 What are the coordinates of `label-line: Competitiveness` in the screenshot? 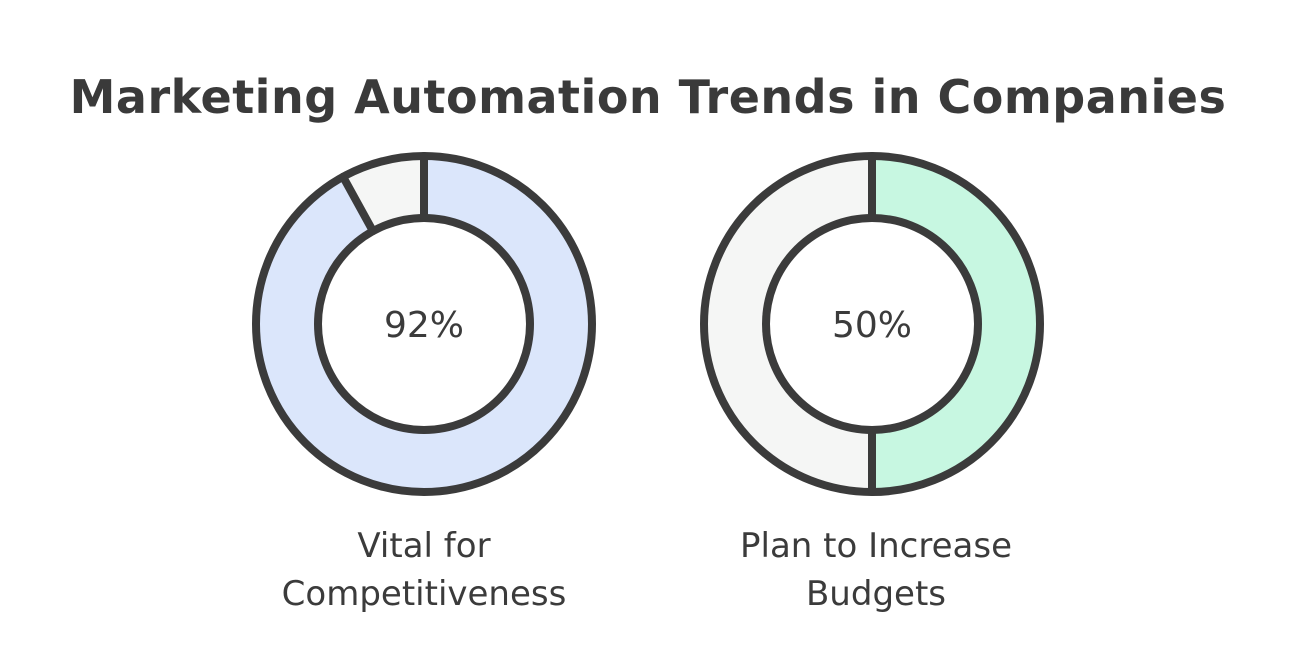 It's located at (424, 594).